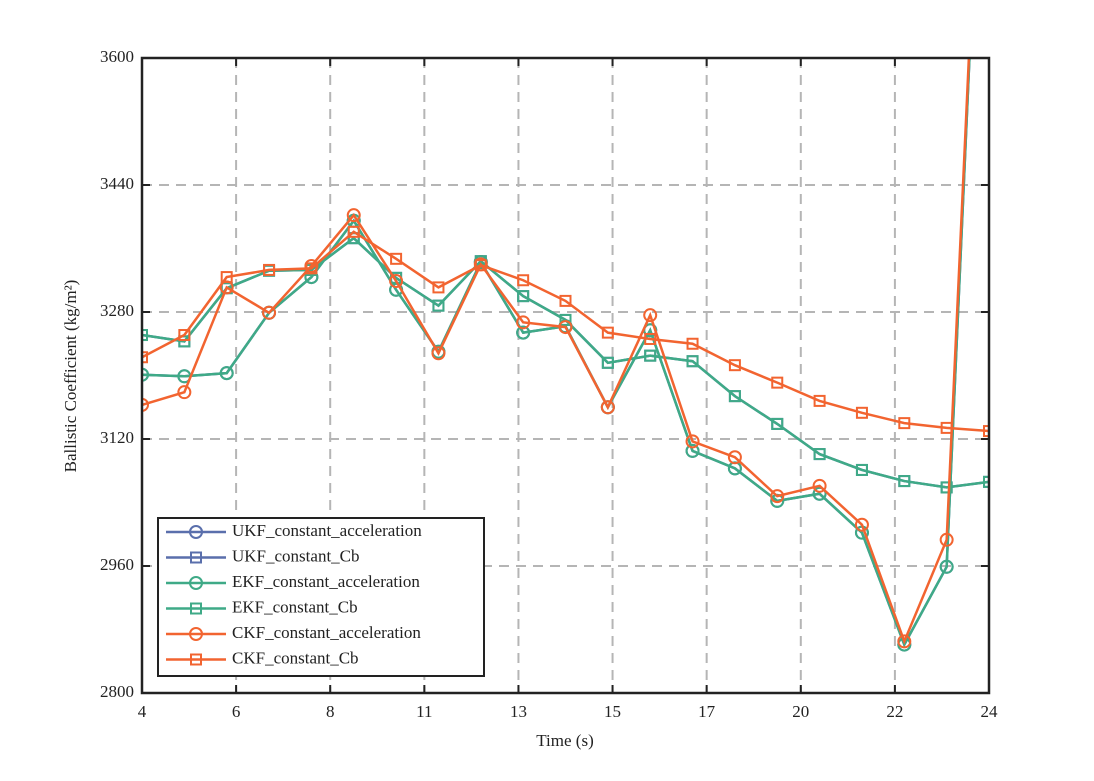 This screenshot has height=781, width=1094. I want to click on x-tick-label: 6, so click(236, 711).